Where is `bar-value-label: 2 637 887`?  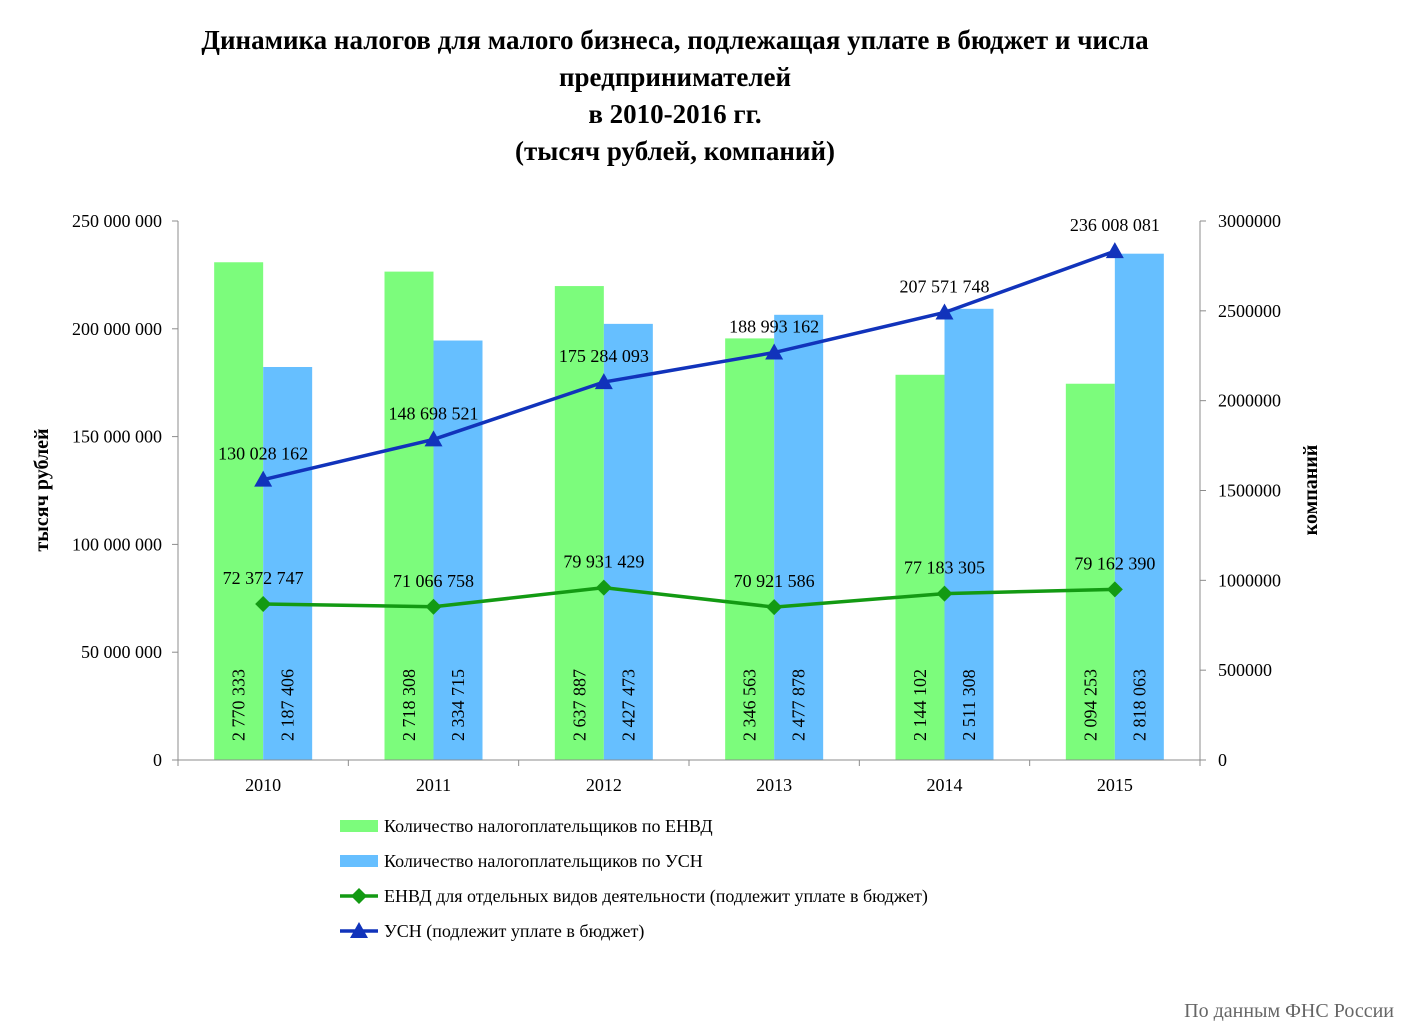 bar-value-label: 2 637 887 is located at coordinates (579, 705).